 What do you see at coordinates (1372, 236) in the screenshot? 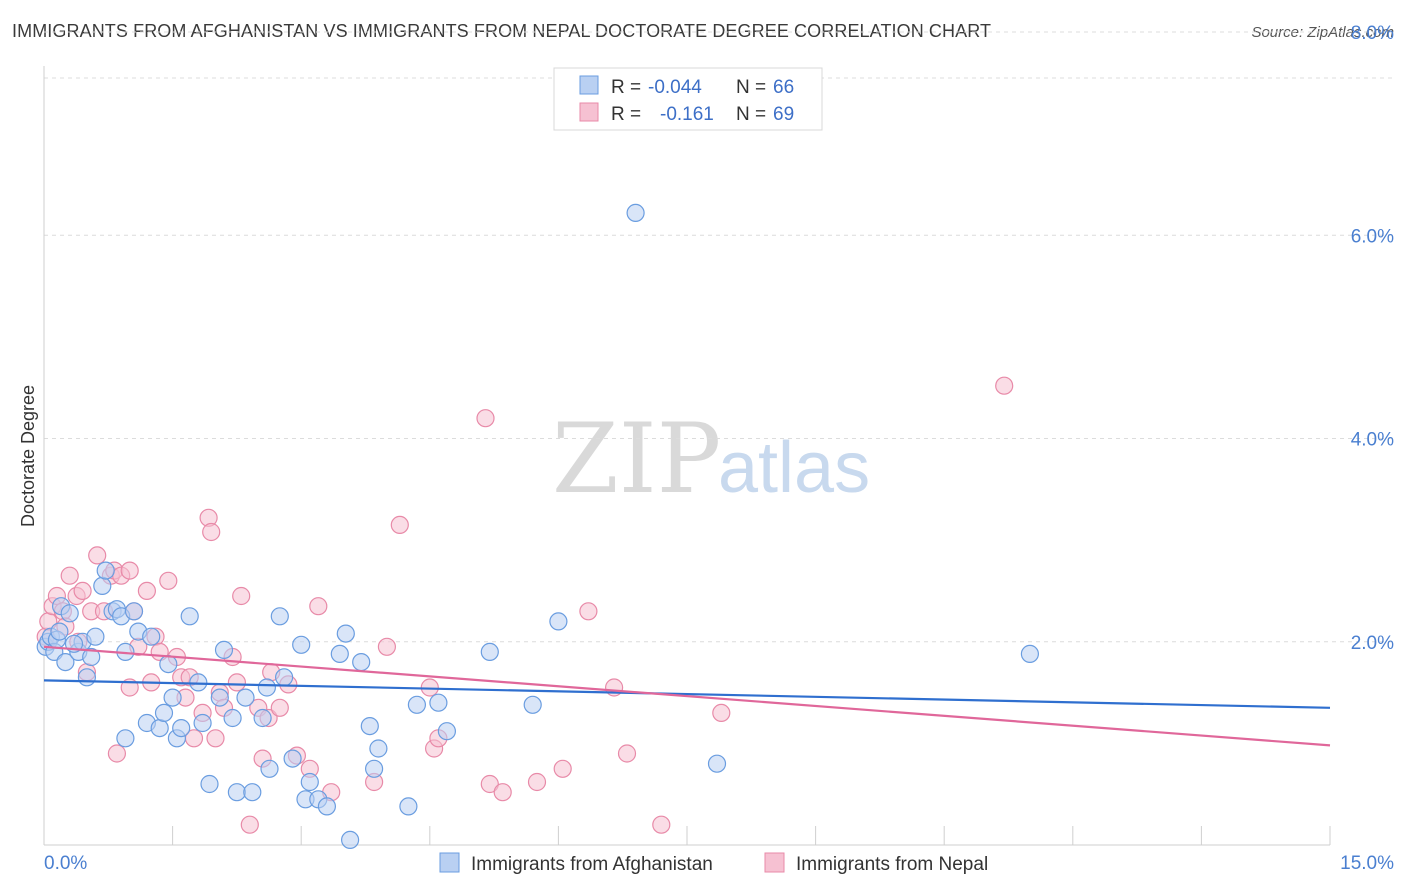
I see `y-tick-label: 6.0%` at bounding box center [1372, 236].